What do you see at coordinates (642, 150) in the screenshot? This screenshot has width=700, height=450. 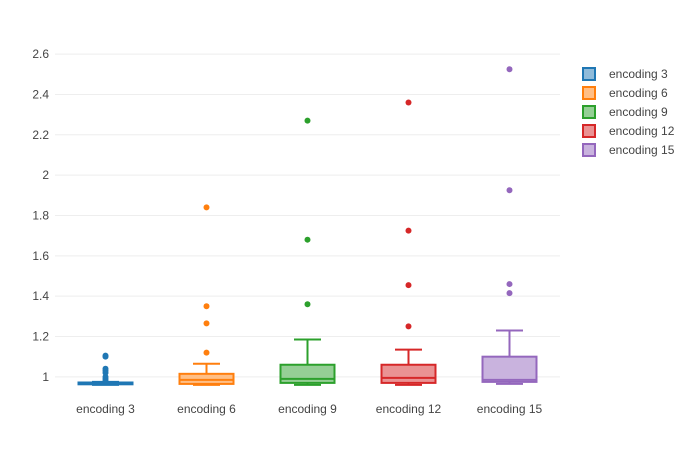 I see `legend-label: encoding 15` at bounding box center [642, 150].